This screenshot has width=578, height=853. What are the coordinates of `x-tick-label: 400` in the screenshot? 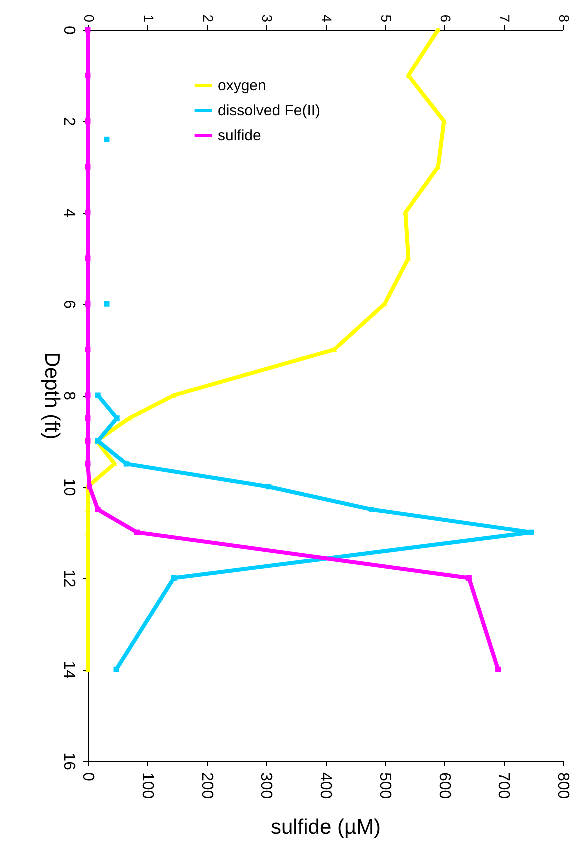 It's located at (325, 786).